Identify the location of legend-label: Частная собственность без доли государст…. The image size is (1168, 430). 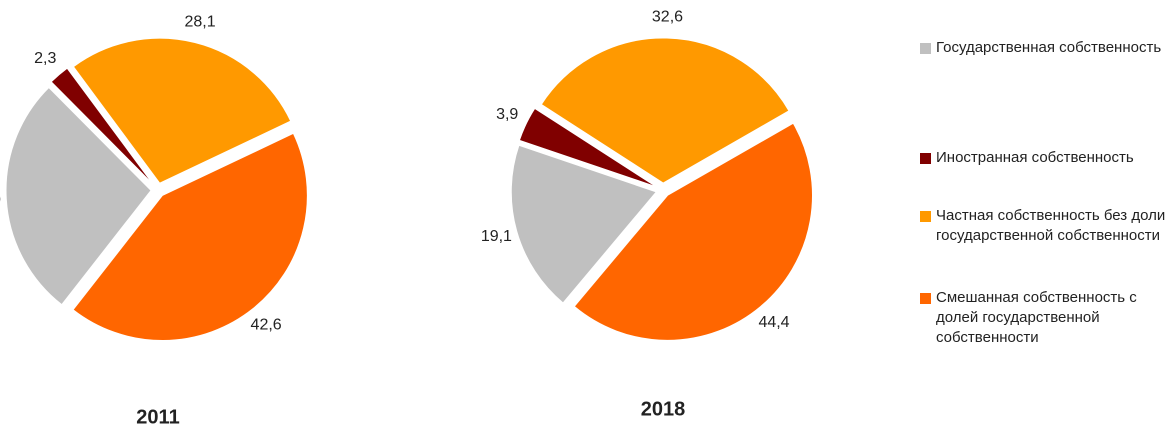
(1051, 225).